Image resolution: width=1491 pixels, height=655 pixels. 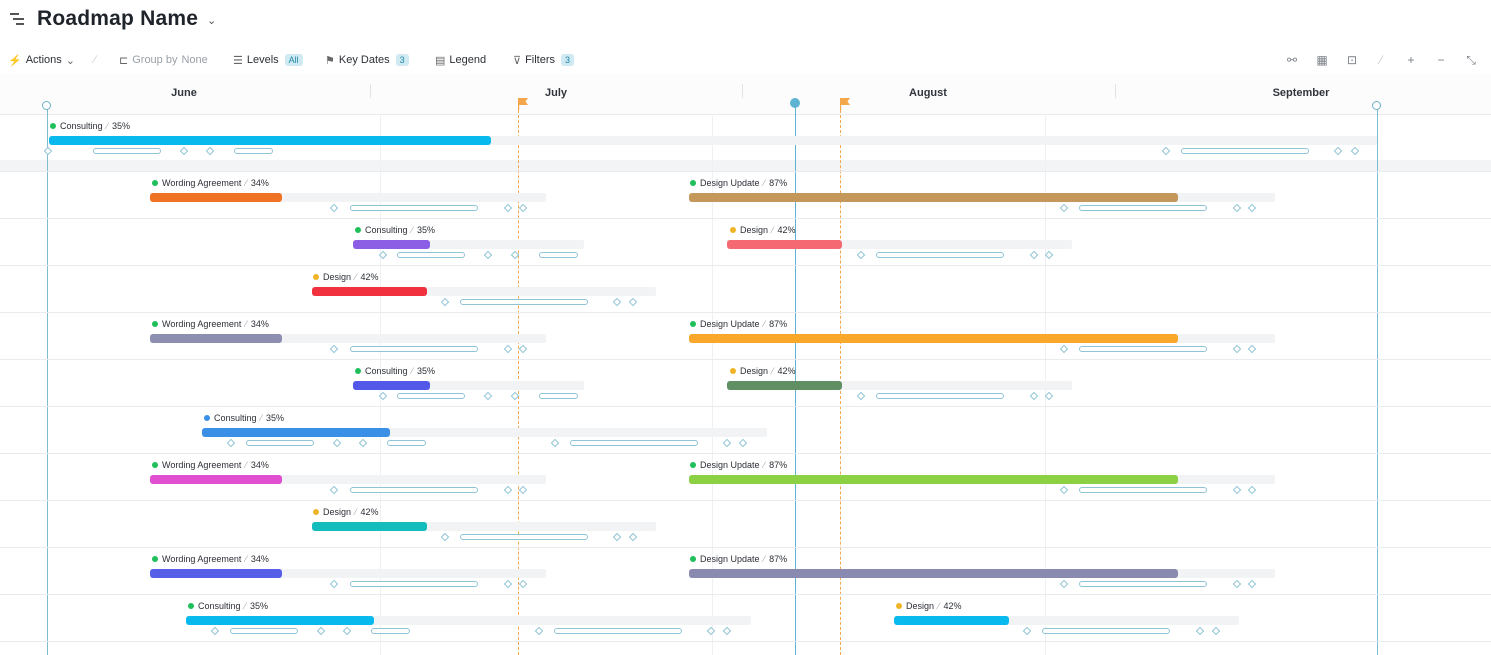 What do you see at coordinates (795, 103) in the screenshot?
I see `today-marker` at bounding box center [795, 103].